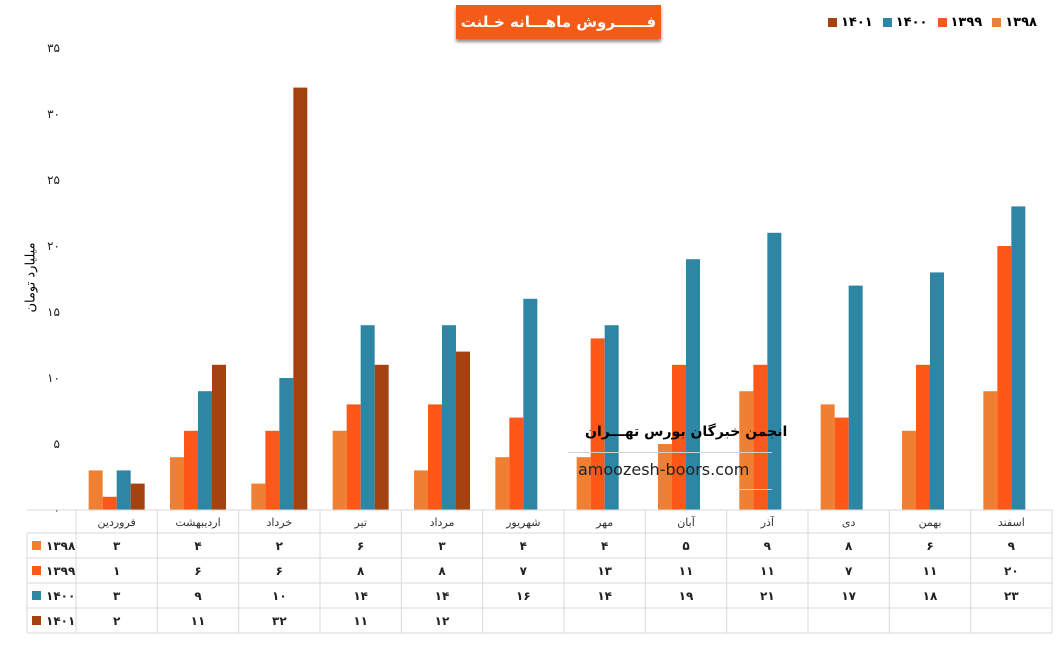  What do you see at coordinates (848, 596) in the screenshot?
I see `table-cell-value: ۱۷` at bounding box center [848, 596].